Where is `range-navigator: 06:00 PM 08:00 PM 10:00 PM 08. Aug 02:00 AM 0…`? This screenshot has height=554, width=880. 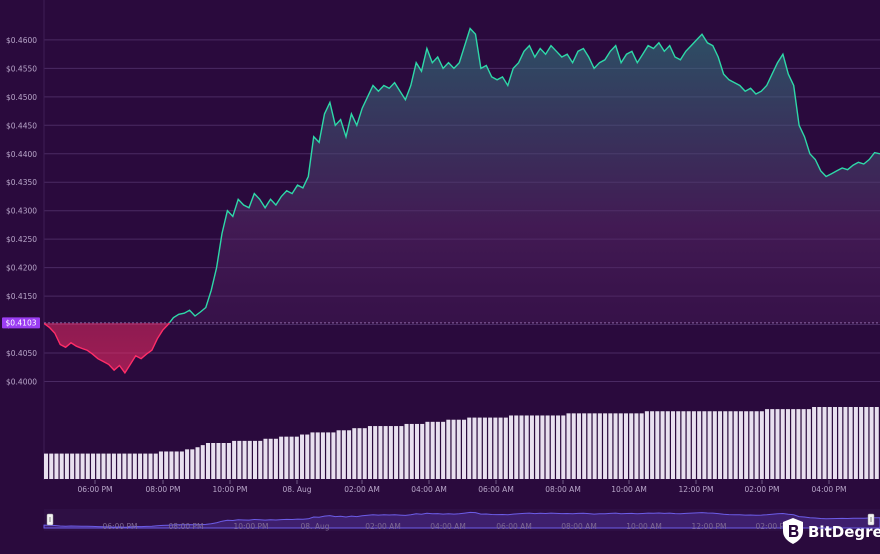
range-navigator: 06:00 PM 08:00 PM 10:00 PM 08. Aug 02:00 AM 0… is located at coordinates (461, 520).